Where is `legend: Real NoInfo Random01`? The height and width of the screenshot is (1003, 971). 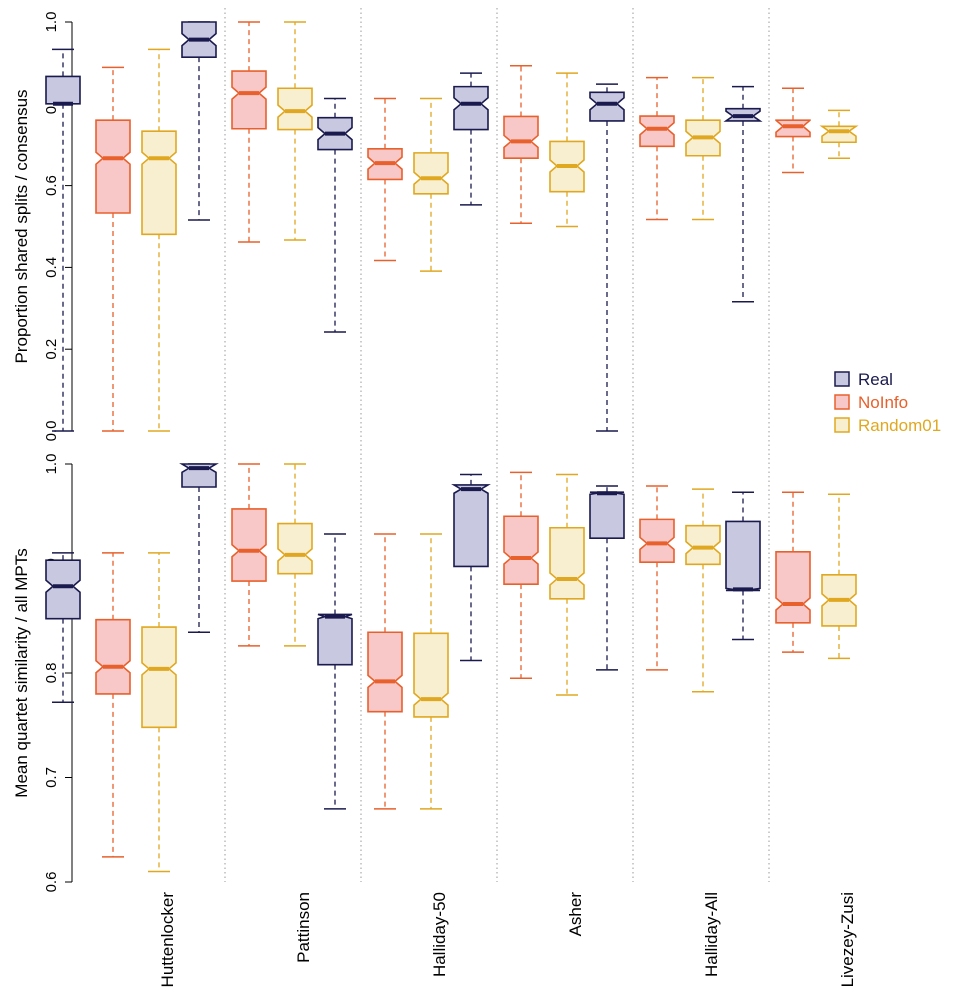
legend: Real NoInfo Random01 is located at coordinates (887, 402).